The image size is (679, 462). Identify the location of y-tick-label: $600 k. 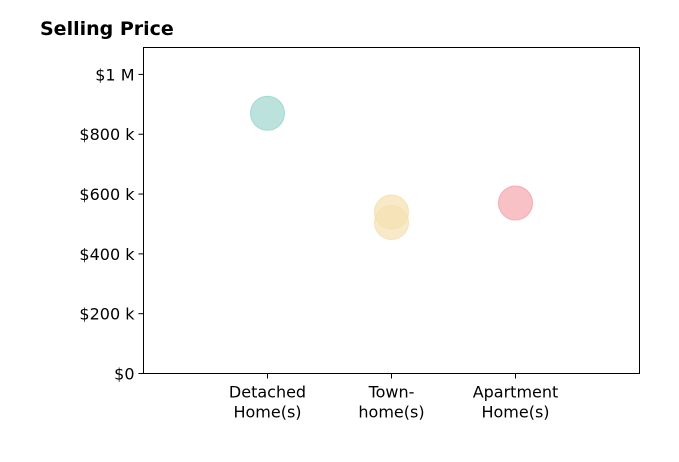
(107, 194).